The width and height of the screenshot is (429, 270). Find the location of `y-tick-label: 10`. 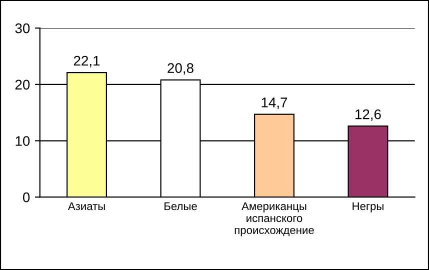

y-tick-label: 10 is located at coordinates (23, 141).